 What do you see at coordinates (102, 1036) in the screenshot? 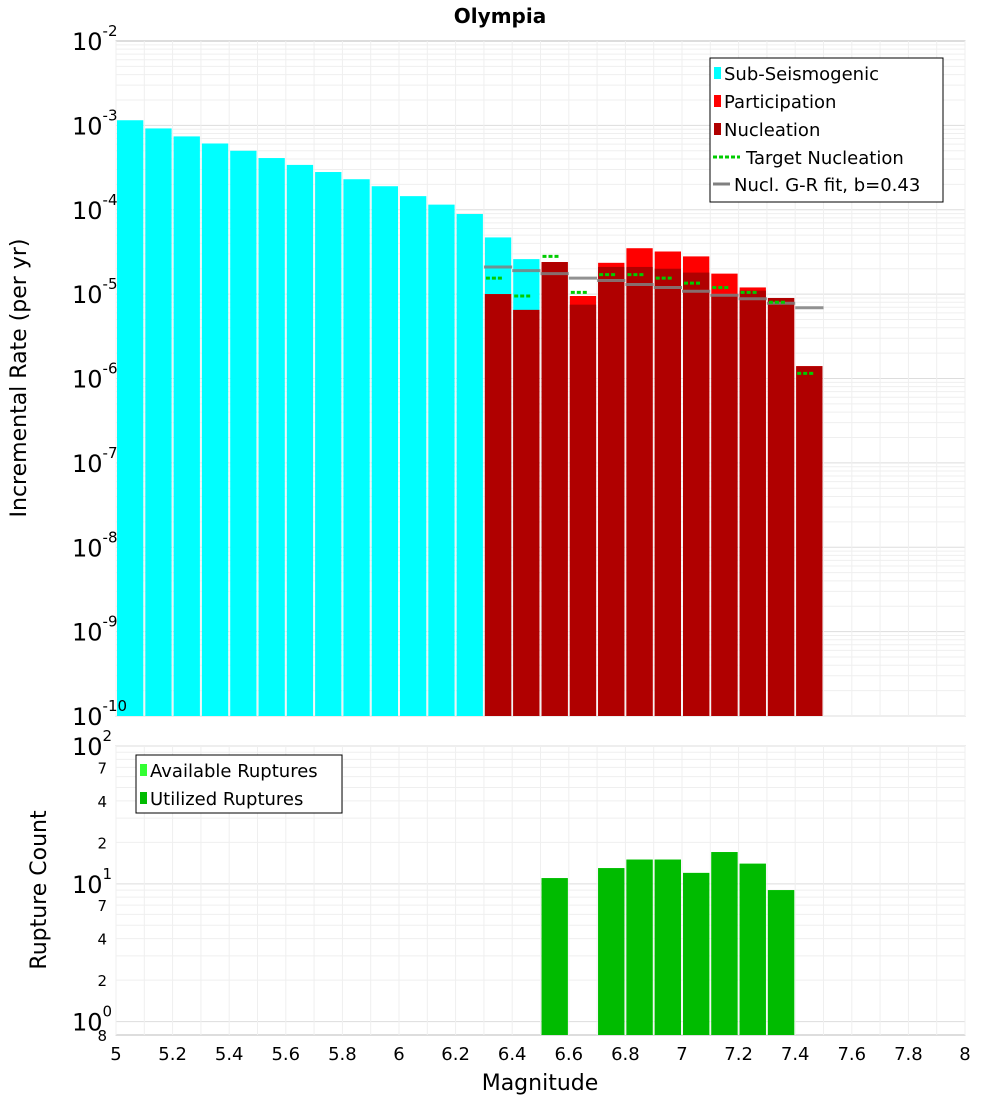
I see `count-y-minor-tick-label: 8` at bounding box center [102, 1036].